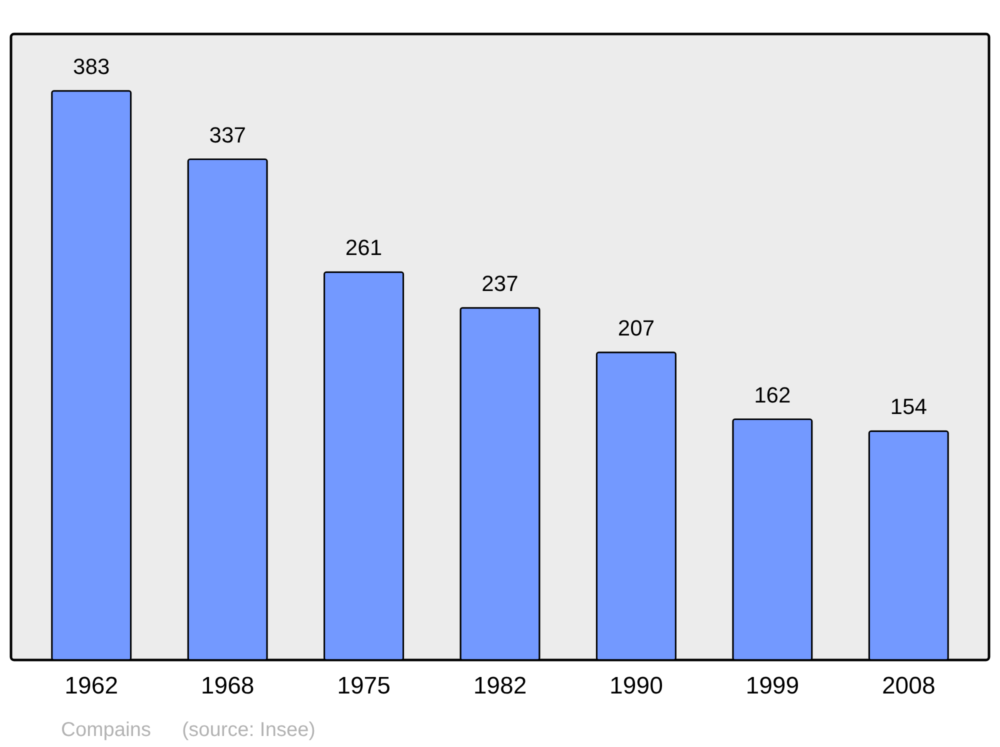 Image resolution: width=1000 pixels, height=747 pixels. What do you see at coordinates (91, 686) in the screenshot?
I see `x-tick-label: 1962` at bounding box center [91, 686].